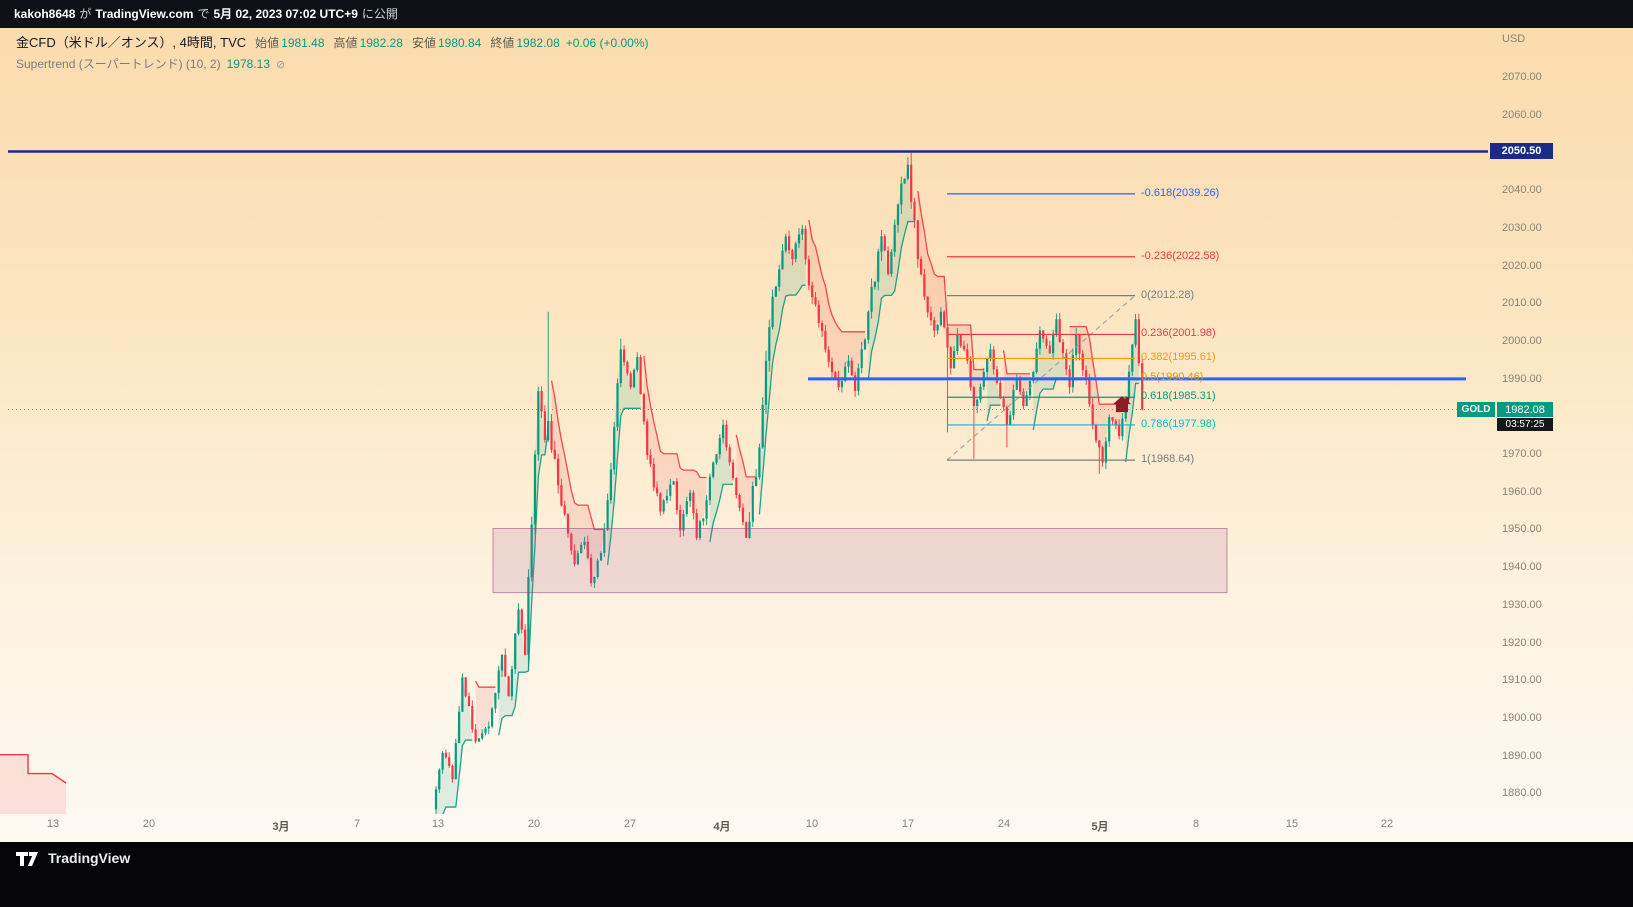 This screenshot has height=907, width=1633. Describe the element at coordinates (908, 824) in the screenshot. I see `time-tick: 17` at that location.